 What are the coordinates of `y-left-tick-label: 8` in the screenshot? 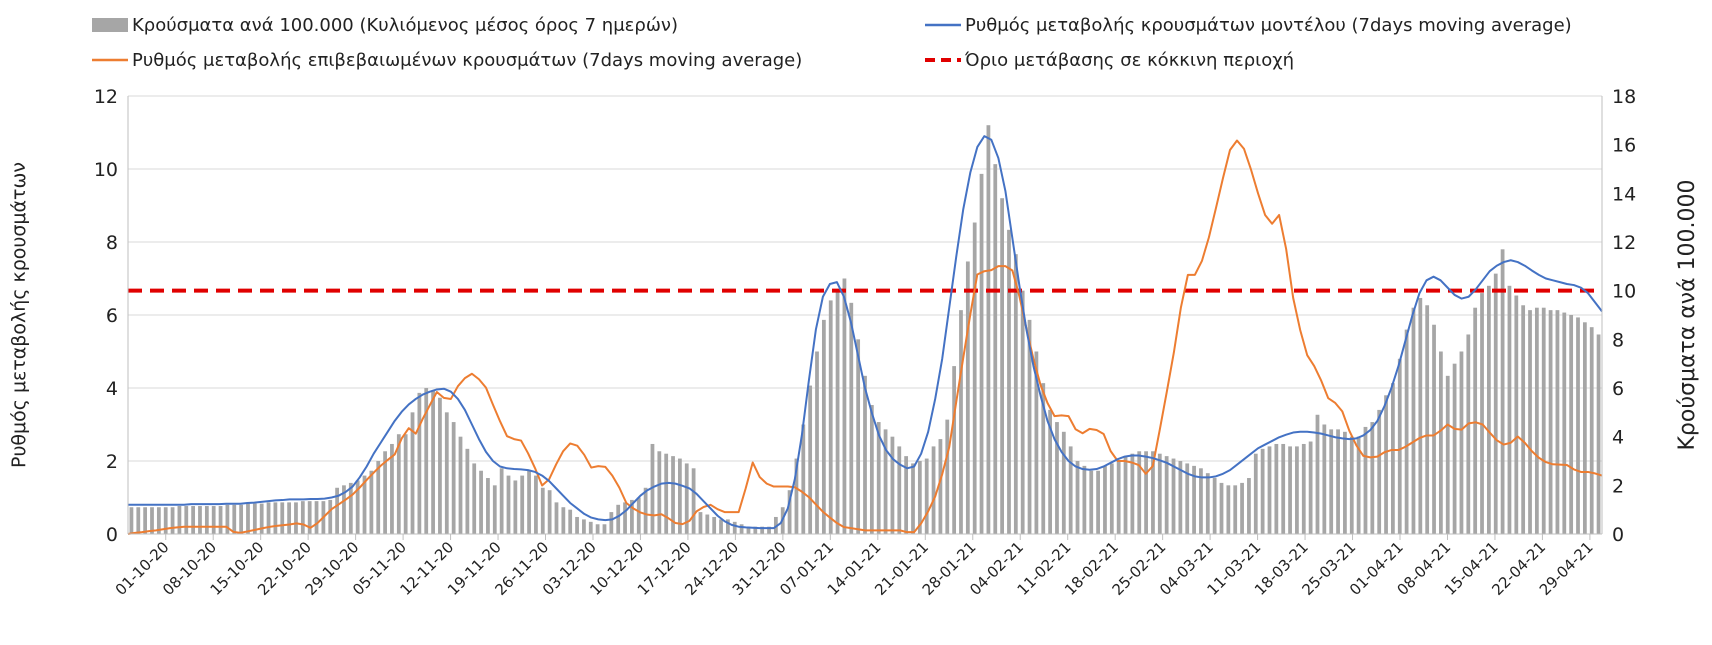 It's located at (112, 243).